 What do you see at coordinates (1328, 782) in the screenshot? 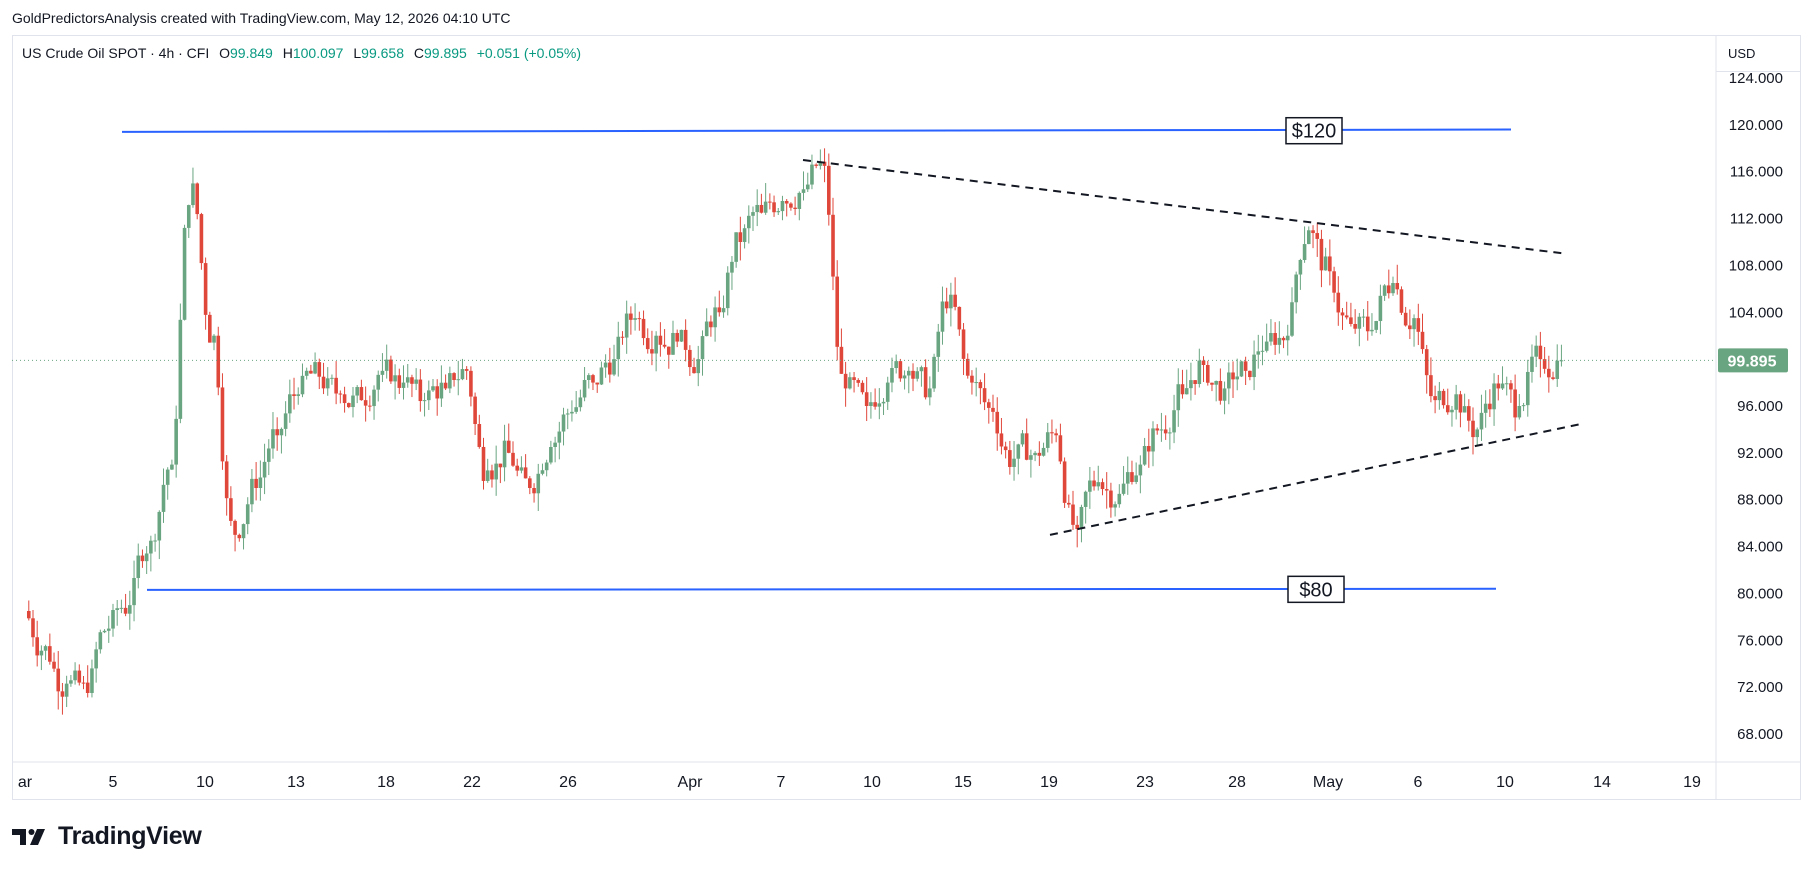
I see `time-tick-label: May` at bounding box center [1328, 782].